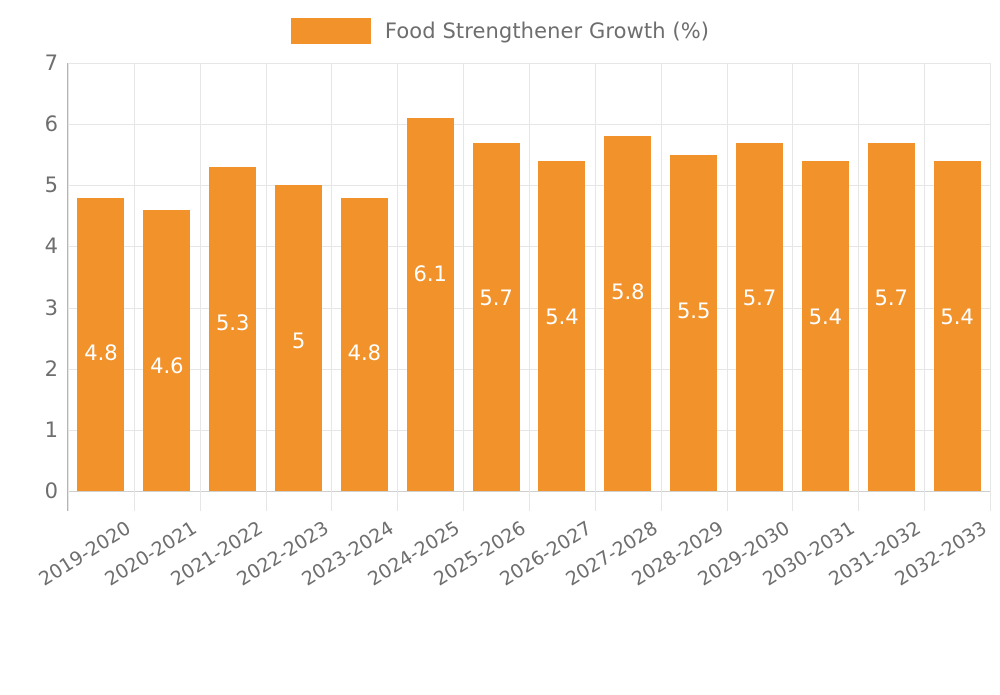  What do you see at coordinates (547, 31) in the screenshot?
I see `legend-label-food-strengthener: Food Strengthener Growth (%)` at bounding box center [547, 31].